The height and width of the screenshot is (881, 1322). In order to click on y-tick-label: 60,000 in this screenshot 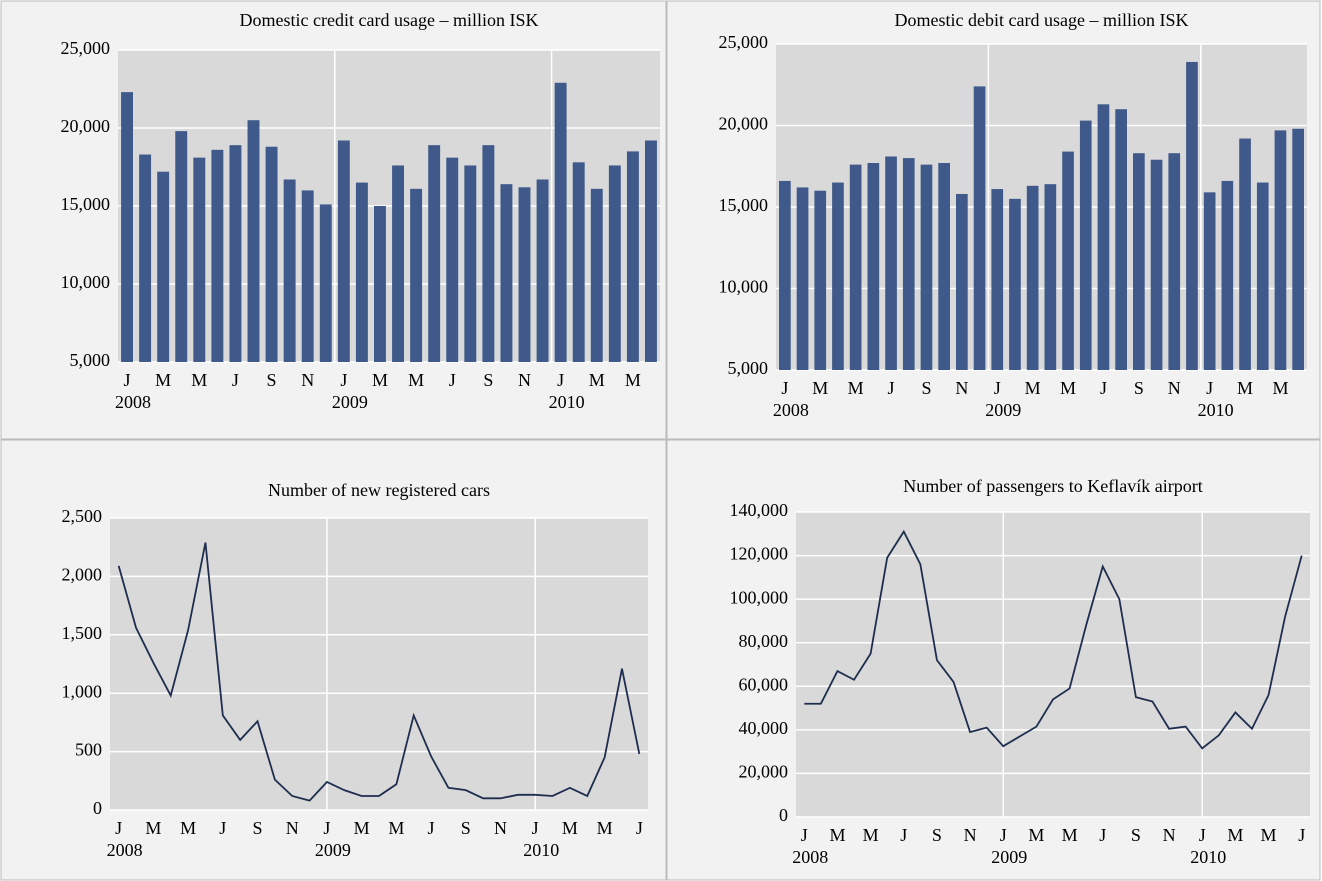, I will do `click(764, 684)`.